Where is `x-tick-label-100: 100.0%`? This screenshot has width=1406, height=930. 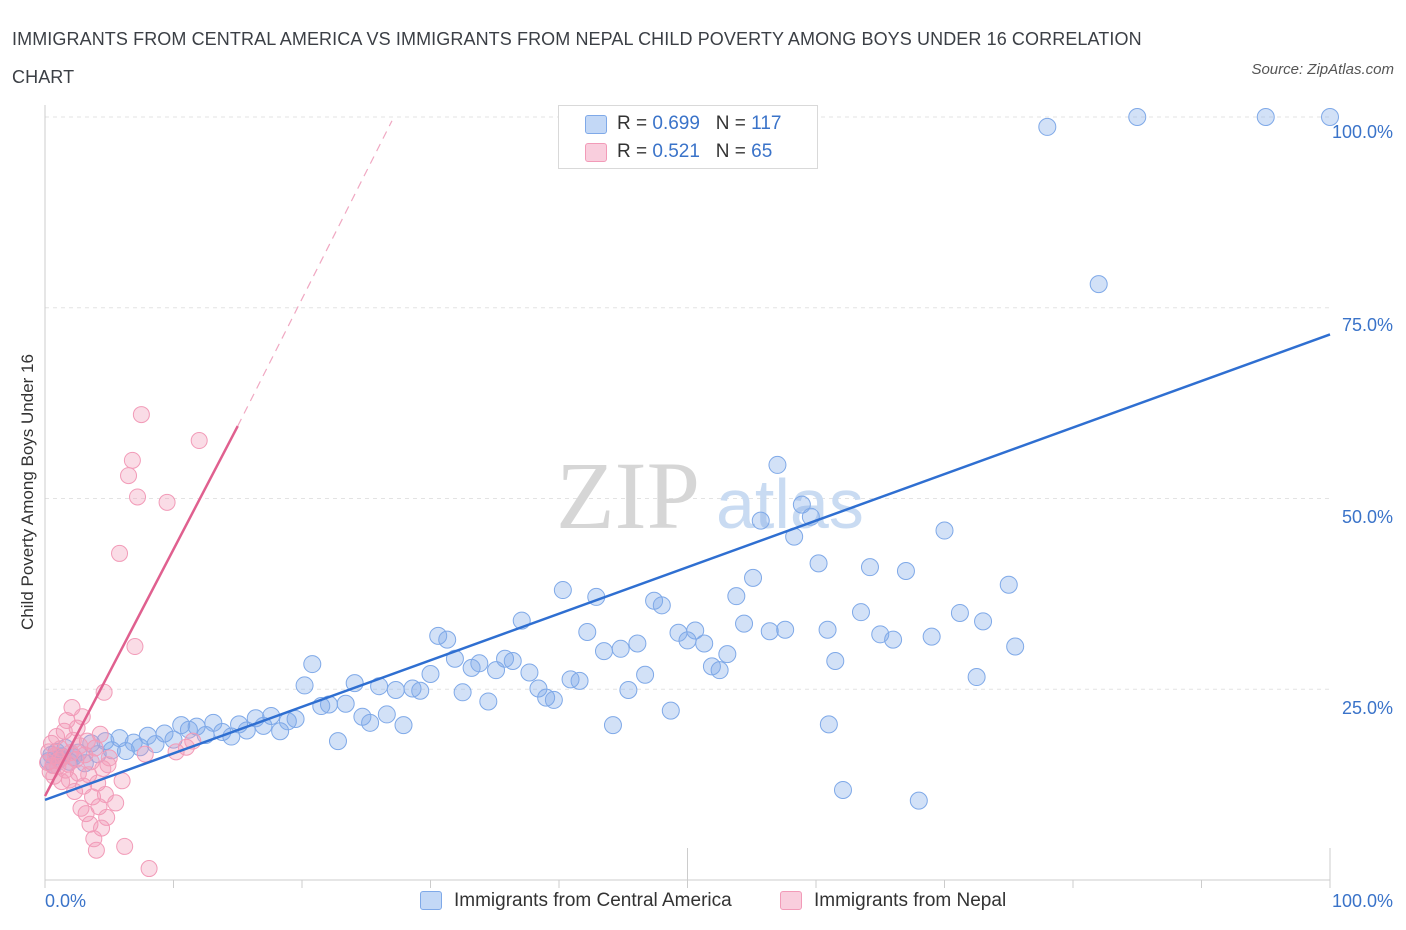 x-tick-label-100: 100.0% is located at coordinates (1362, 901).